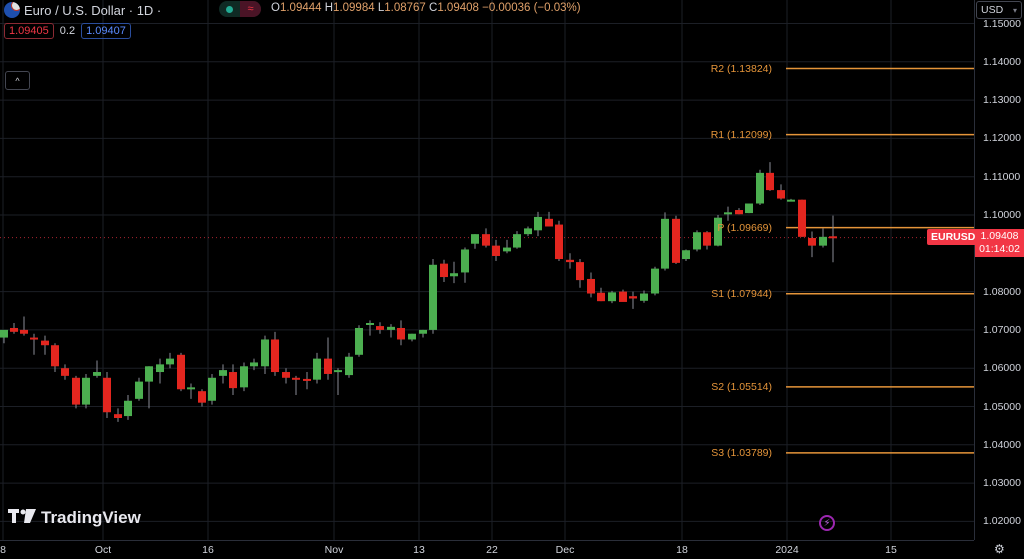 The width and height of the screenshot is (1024, 559). Describe the element at coordinates (741, 452) in the screenshot. I see `pivot-label: S3 (1.03789)` at that location.